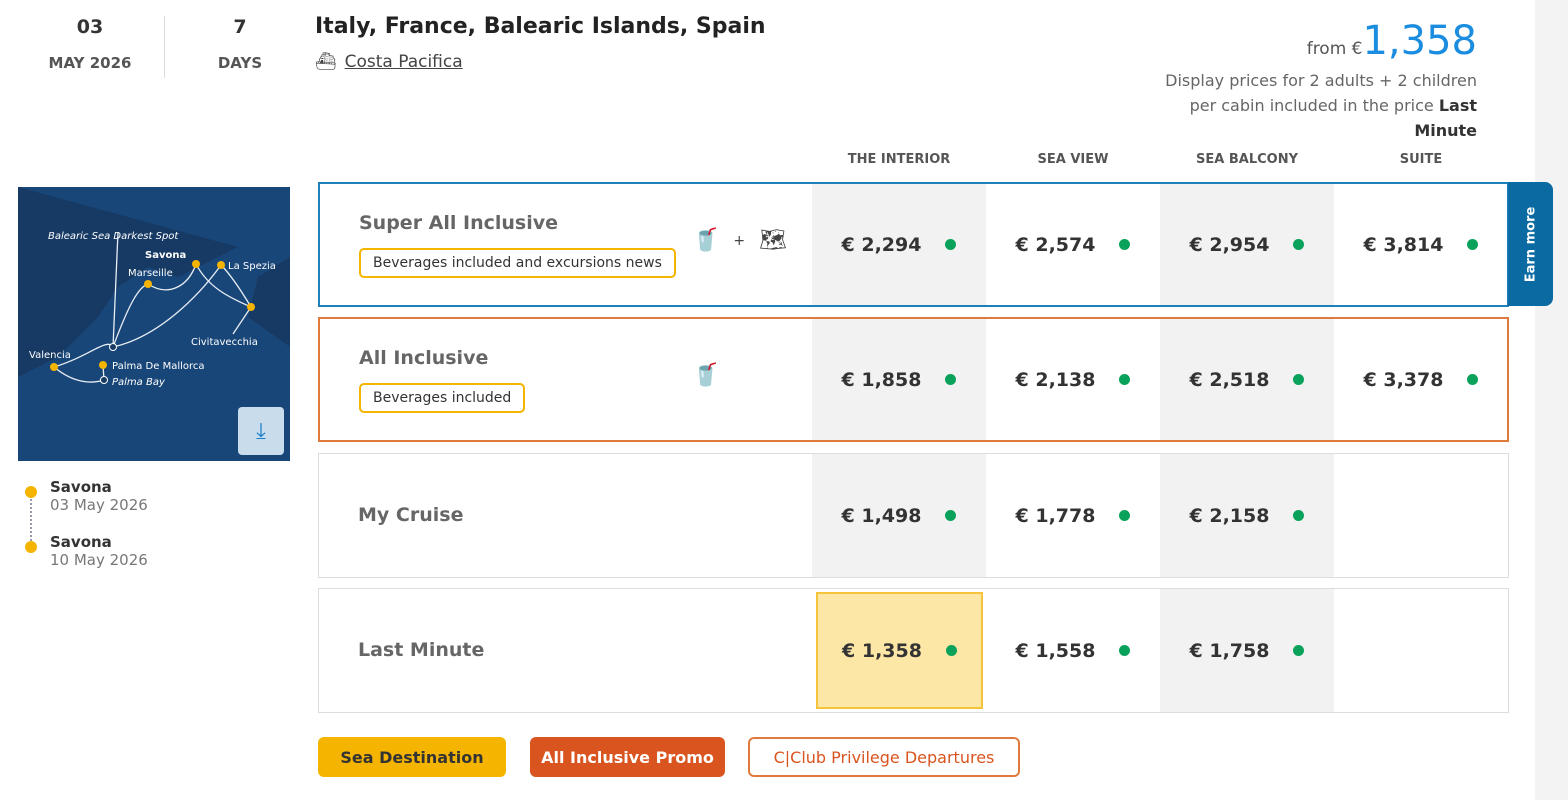 This screenshot has height=800, width=1568. Describe the element at coordinates (165, 255) in the screenshot. I see `map-label: Savona` at that location.